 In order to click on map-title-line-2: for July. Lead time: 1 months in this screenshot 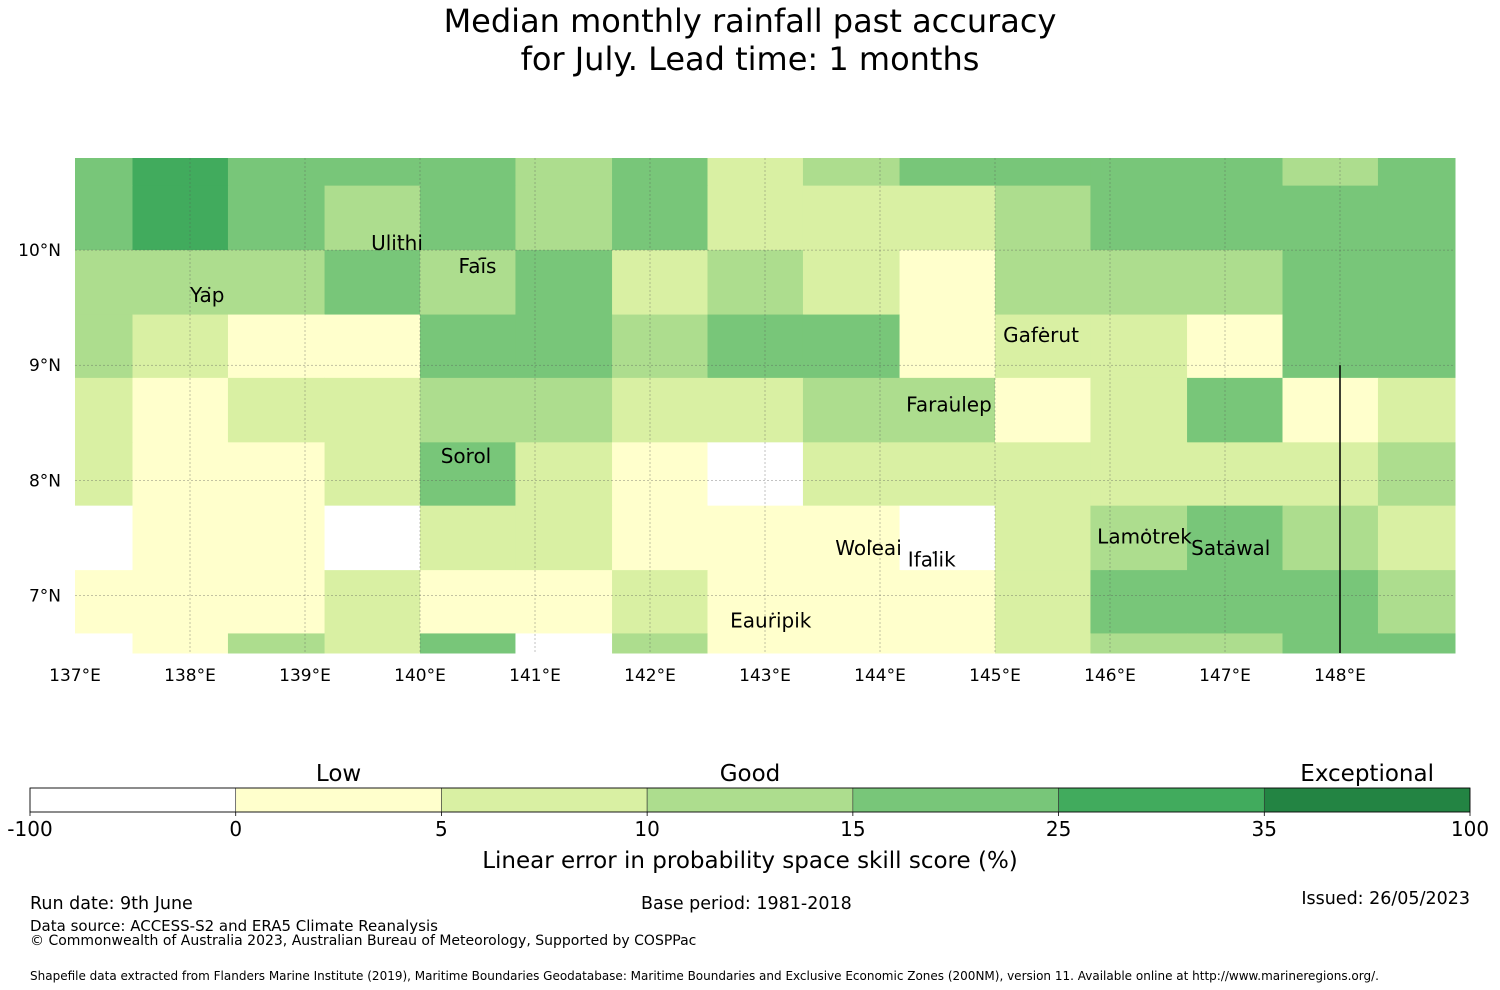, I will do `click(750, 59)`.